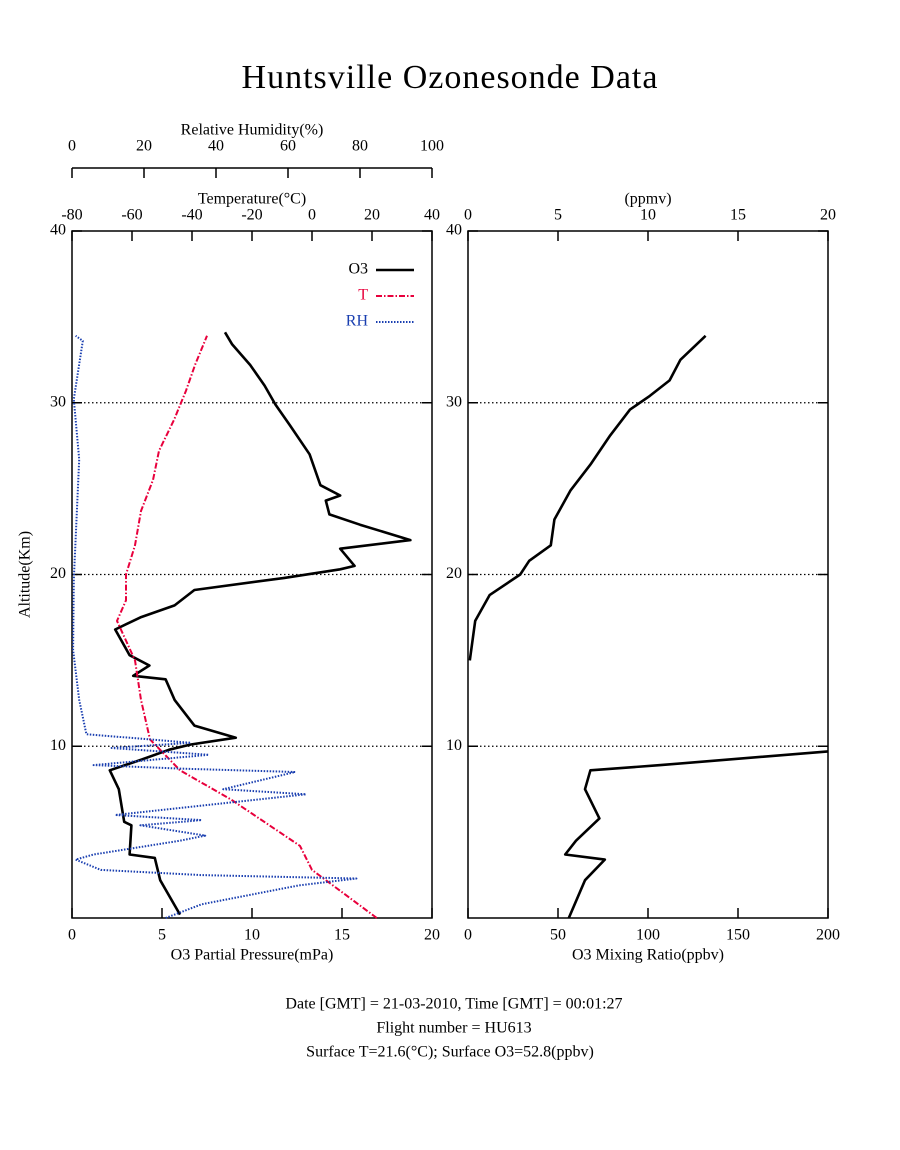 The image size is (900, 1150). What do you see at coordinates (71, 215) in the screenshot?
I see `x2-tick-label: -80` at bounding box center [71, 215].